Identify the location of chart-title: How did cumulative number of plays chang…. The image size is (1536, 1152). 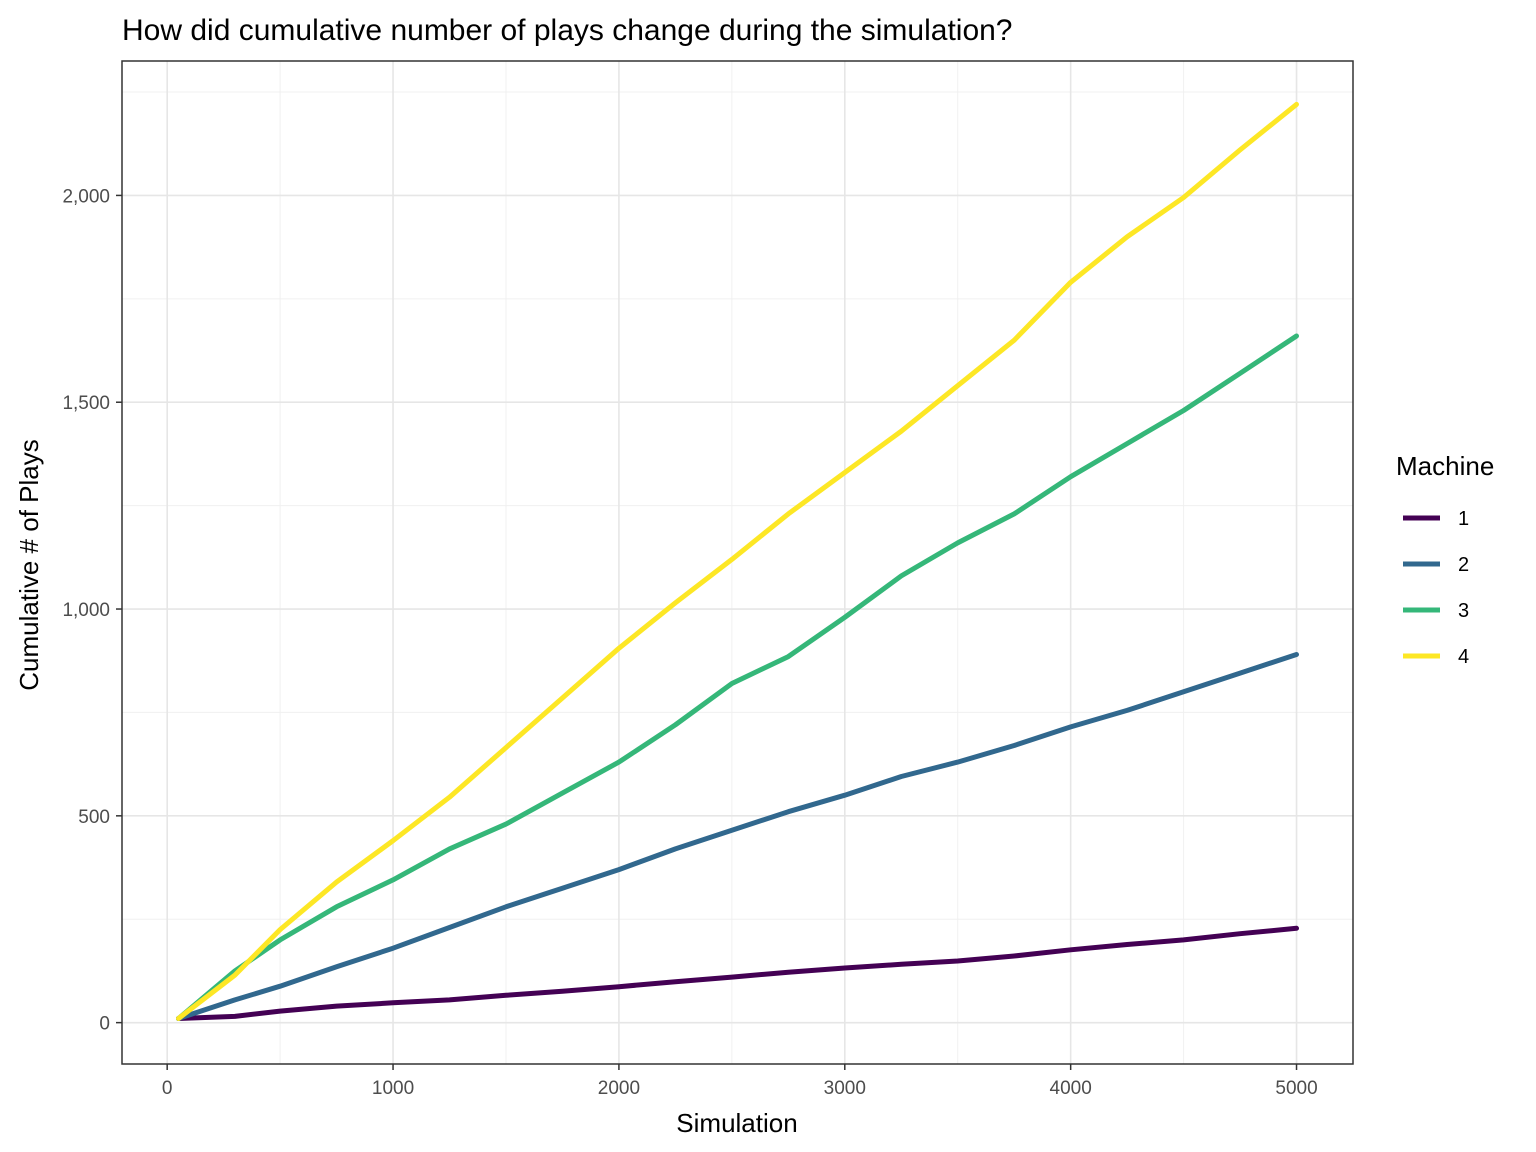
(567, 30).